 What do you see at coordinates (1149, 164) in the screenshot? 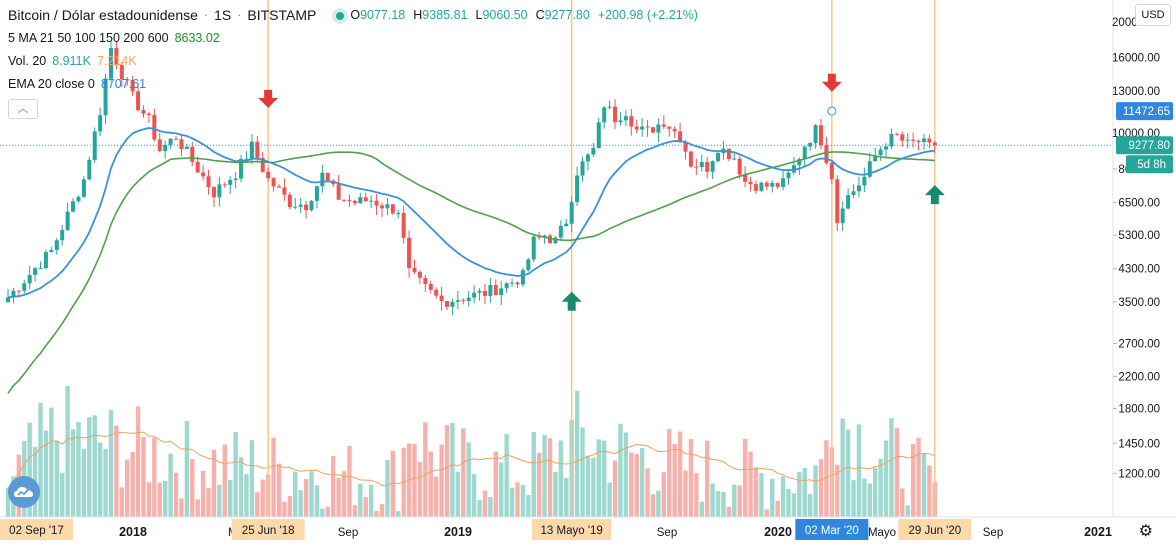
I see `countdown-bg` at bounding box center [1149, 164].